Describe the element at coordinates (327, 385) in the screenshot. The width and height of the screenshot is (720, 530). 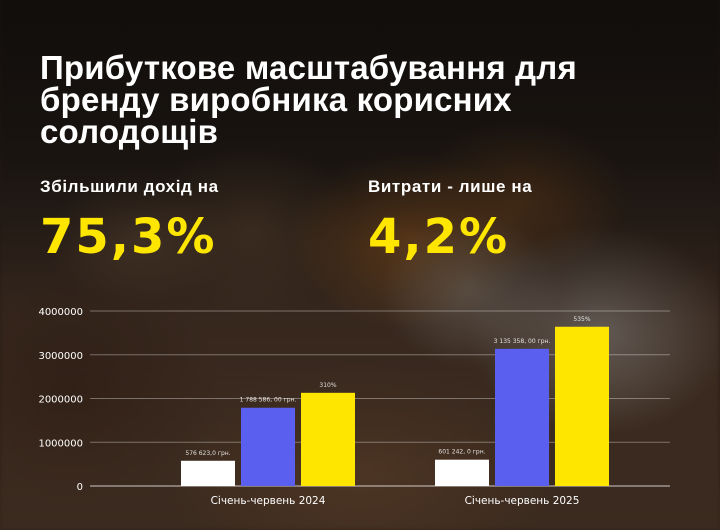
I see `bar-data-label: 310%` at that location.